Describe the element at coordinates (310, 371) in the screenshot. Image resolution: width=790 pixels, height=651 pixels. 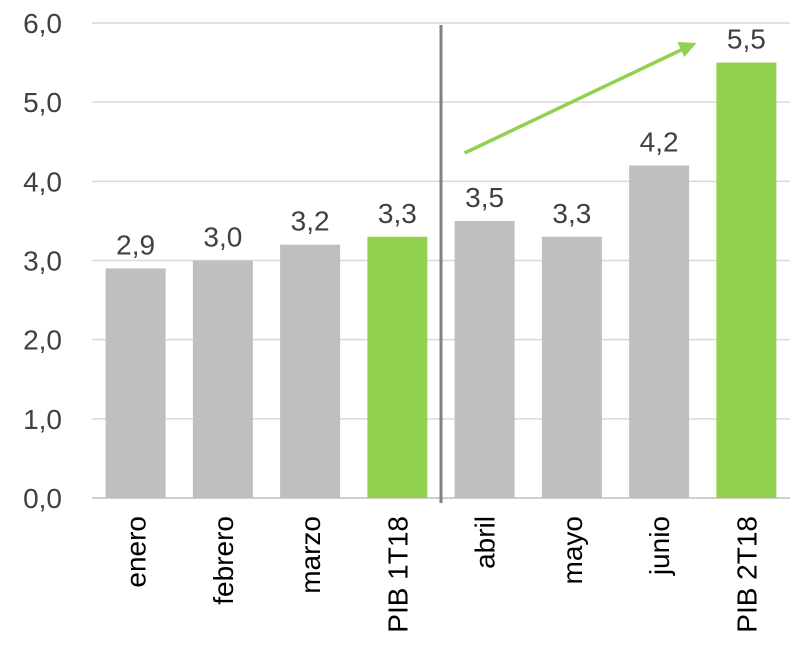
I see `bar-marzo` at that location.